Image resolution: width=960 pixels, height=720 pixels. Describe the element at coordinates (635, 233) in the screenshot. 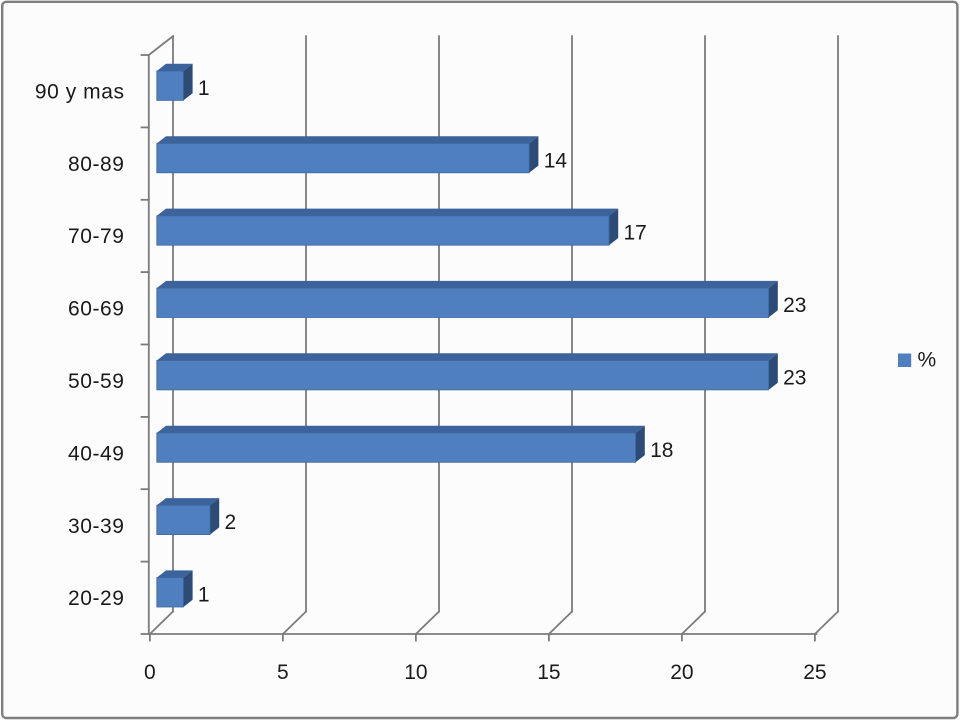

I see `svg-text: 17` at that location.